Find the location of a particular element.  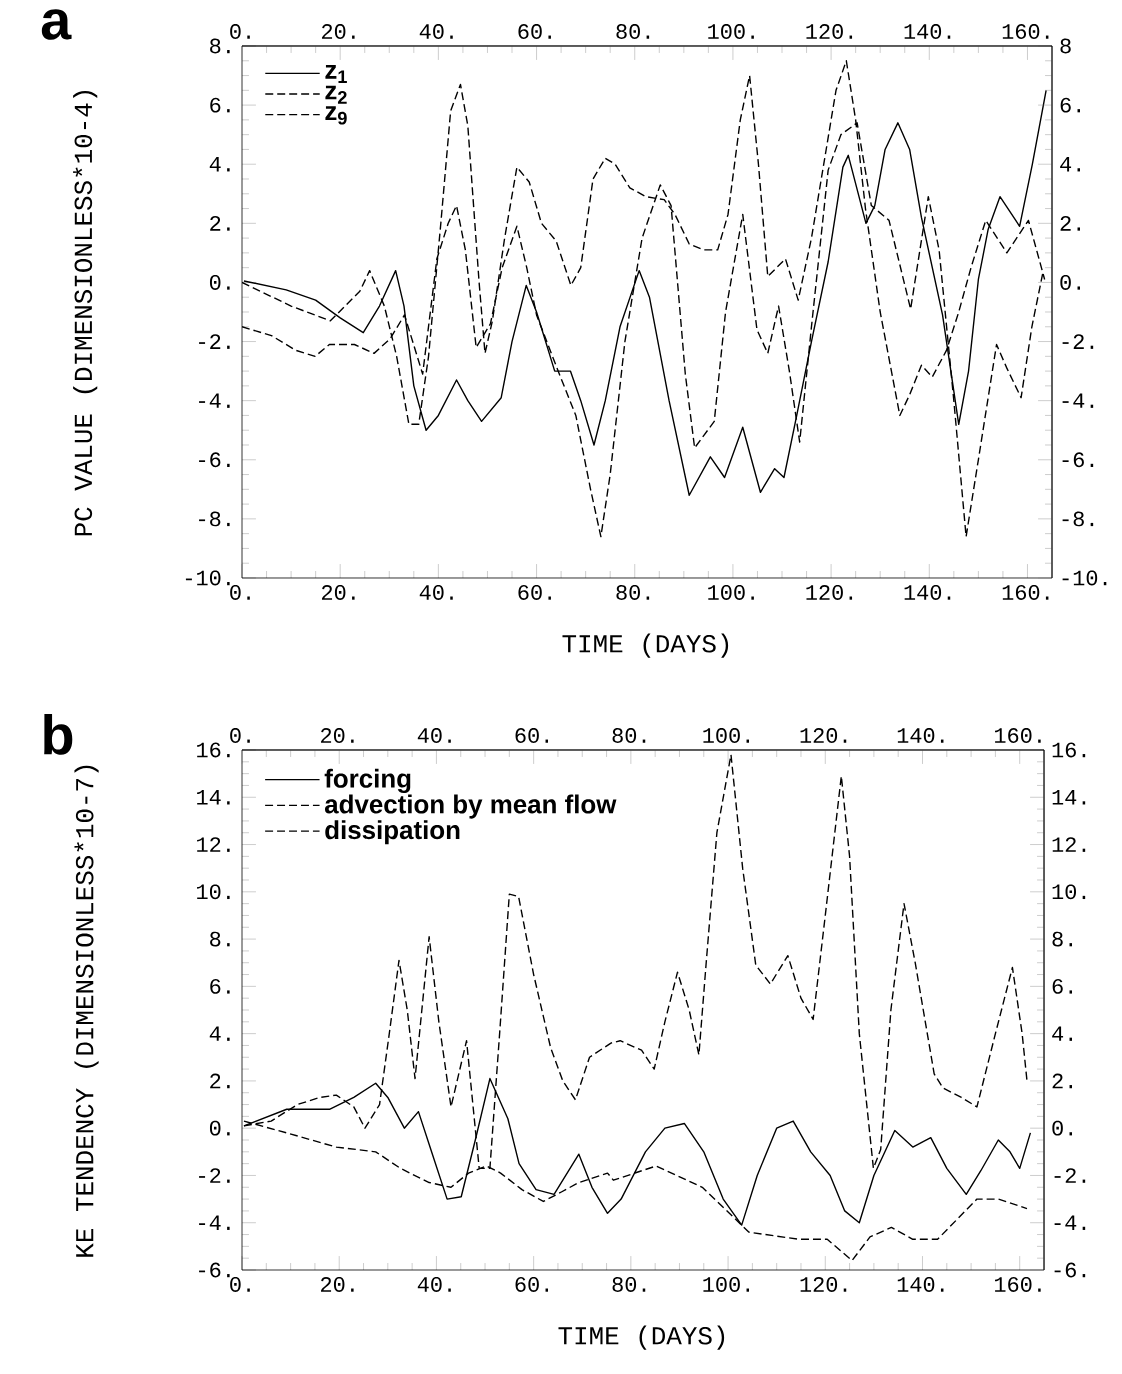

legend-label: advection by mean flow is located at coordinates (470, 806).